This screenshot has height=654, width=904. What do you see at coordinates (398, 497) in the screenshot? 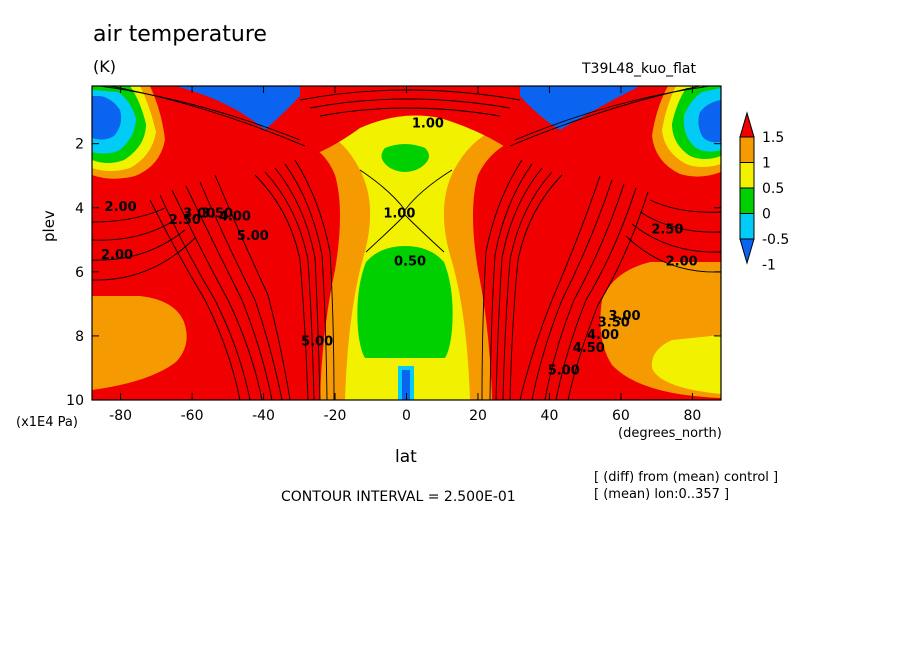
I see `contour-interval: CONTOUR INTERVAL = 2.500E-01` at bounding box center [398, 497].